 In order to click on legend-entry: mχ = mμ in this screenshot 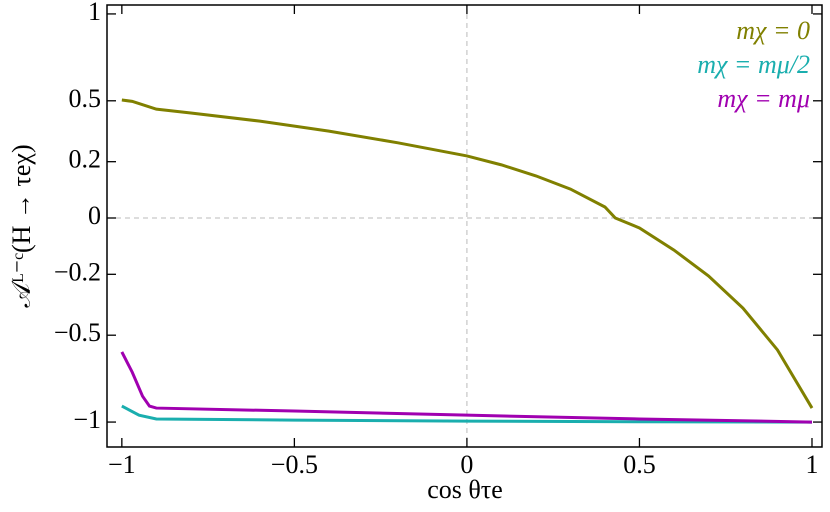, I will do `click(763, 98)`.